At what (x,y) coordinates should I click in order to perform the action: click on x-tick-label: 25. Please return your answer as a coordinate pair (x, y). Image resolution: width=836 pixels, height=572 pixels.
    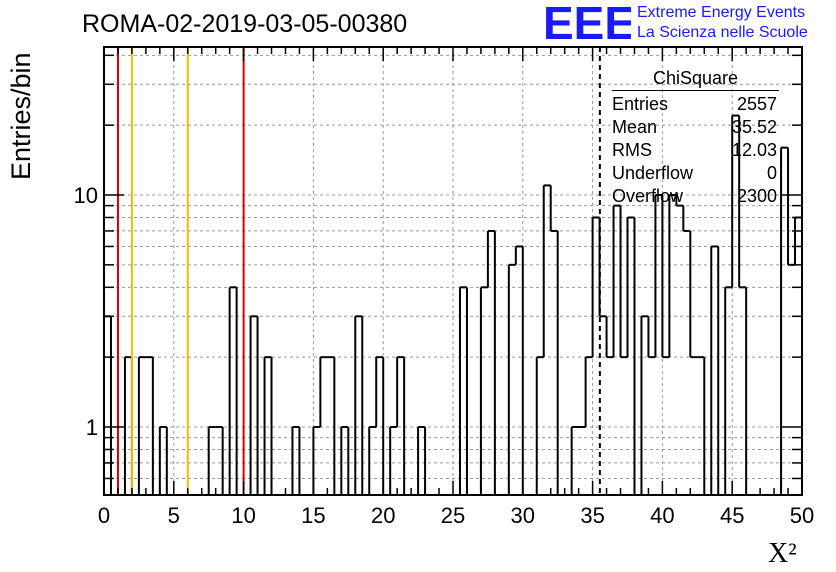
    Looking at the image, I should click on (453, 515).